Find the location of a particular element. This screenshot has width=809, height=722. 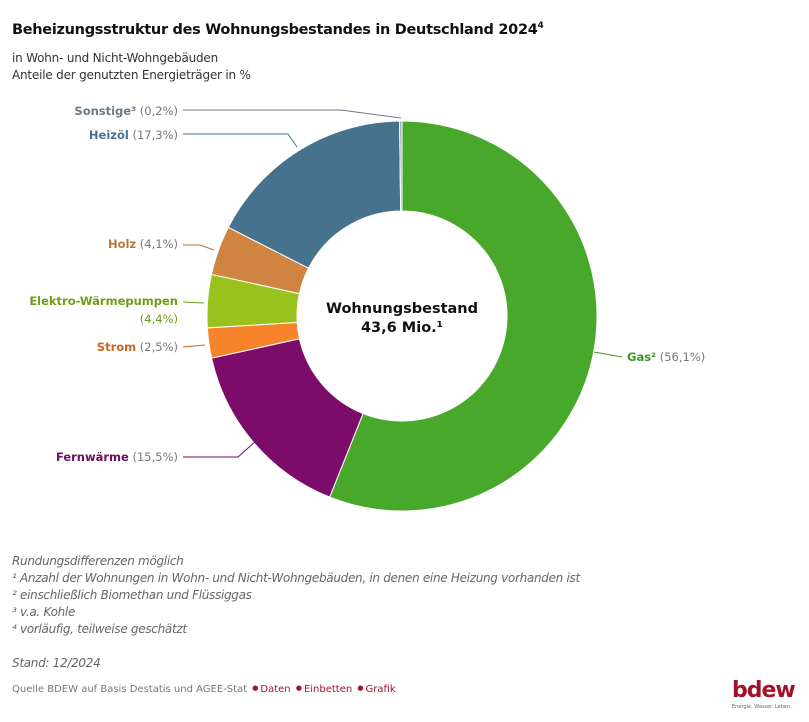

bdew-logo: bdew is located at coordinates (764, 690).